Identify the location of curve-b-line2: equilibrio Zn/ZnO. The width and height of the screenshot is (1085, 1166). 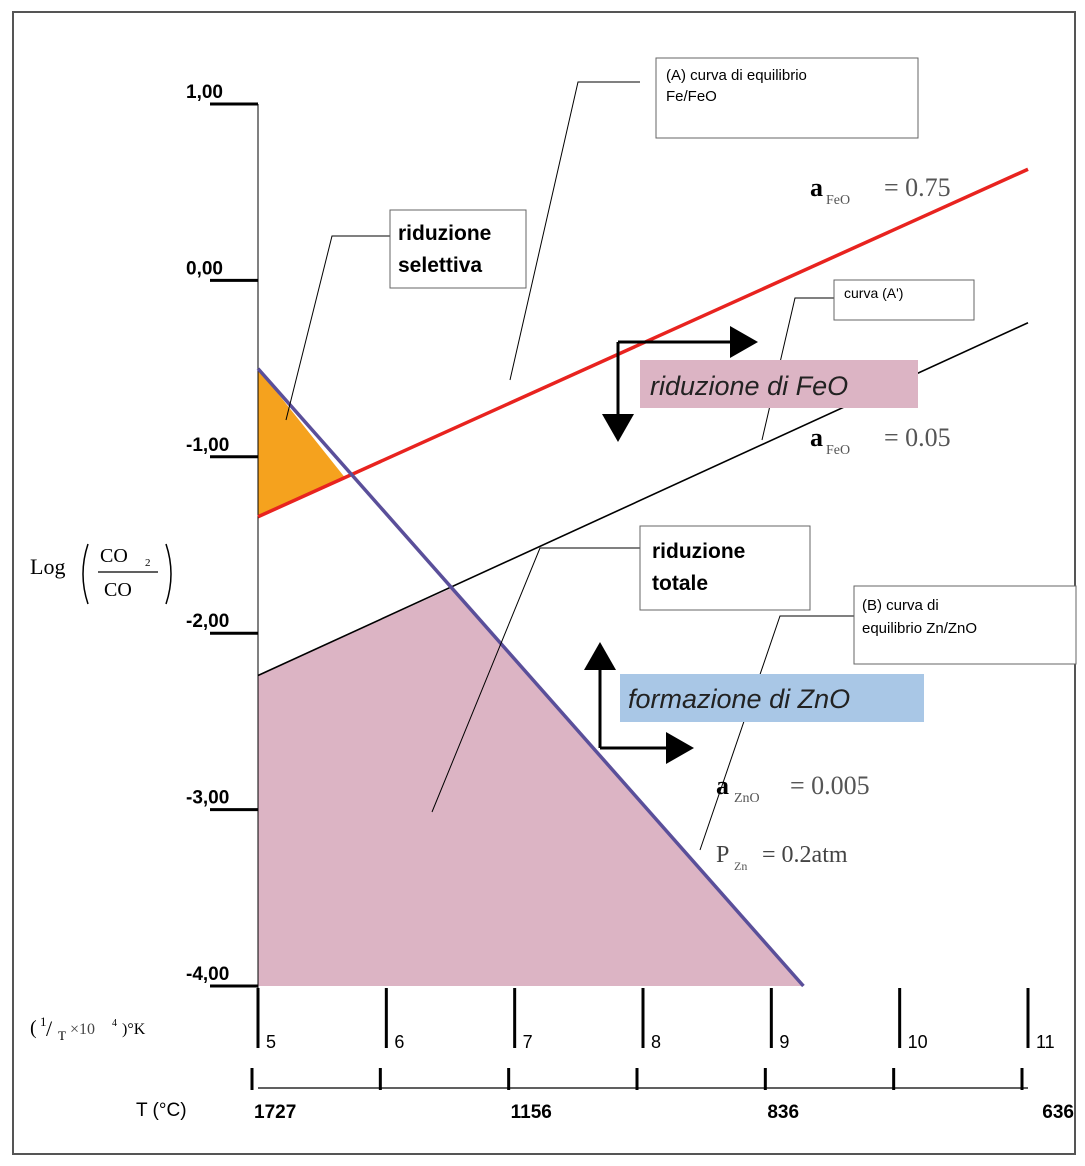
(919, 628).